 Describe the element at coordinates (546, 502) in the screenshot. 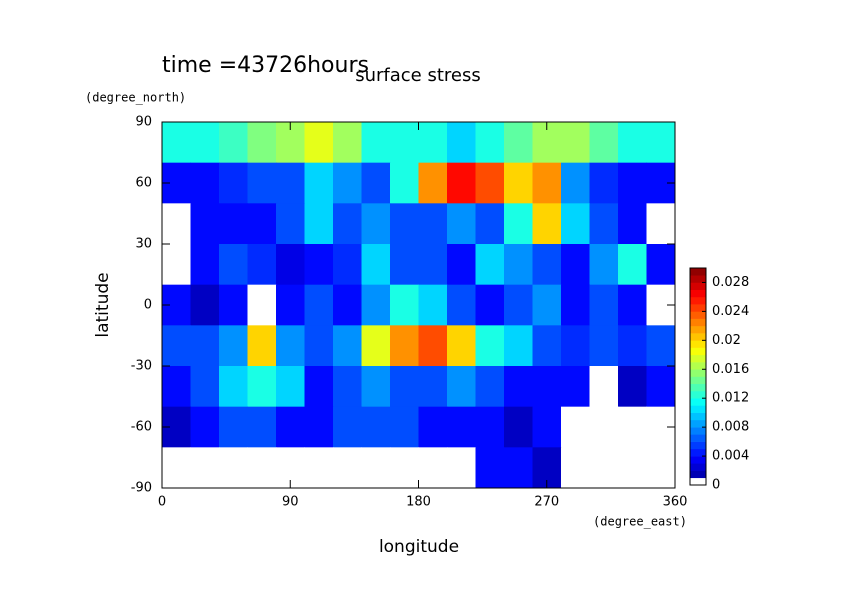

I see `x-tick-label: 270` at that location.